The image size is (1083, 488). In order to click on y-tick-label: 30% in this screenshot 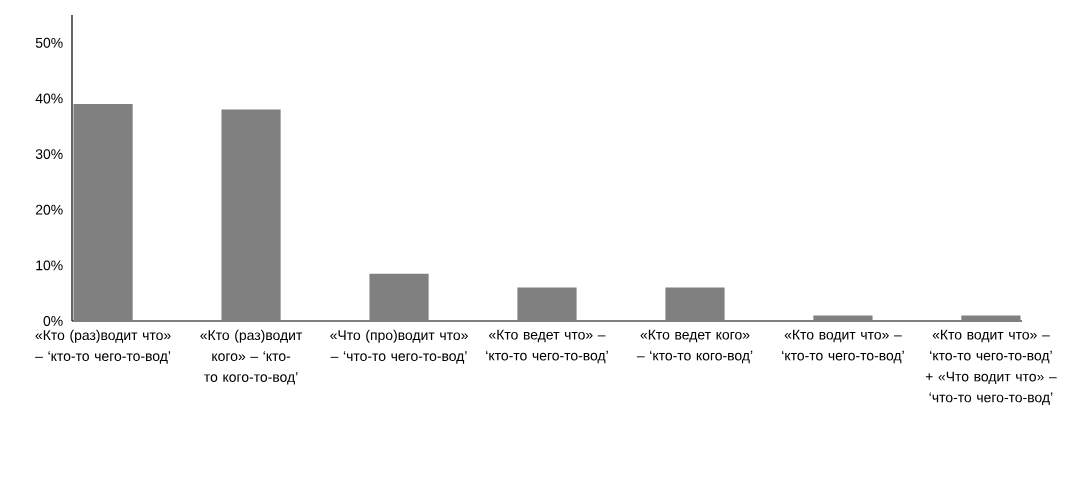, I will do `click(49, 154)`.